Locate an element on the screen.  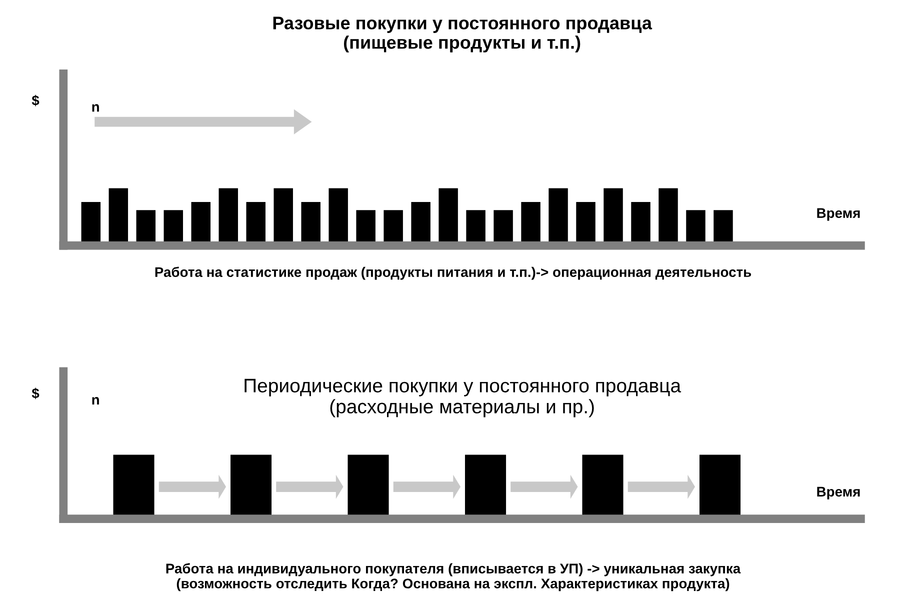
text: Работа на индивидуального покупателя (вписывается в УП) -> уникальная закупка (возможность отследить Когда? Основана на экспл. Характеристиках продукта) is located at coordinates (453, 577).